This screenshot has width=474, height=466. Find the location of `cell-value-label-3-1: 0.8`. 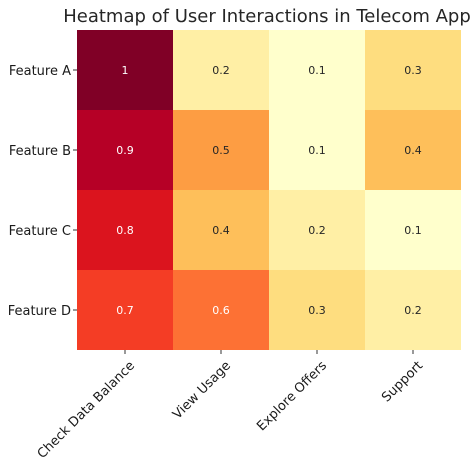

cell-value-label-3-1: 0.8 is located at coordinates (125, 230).